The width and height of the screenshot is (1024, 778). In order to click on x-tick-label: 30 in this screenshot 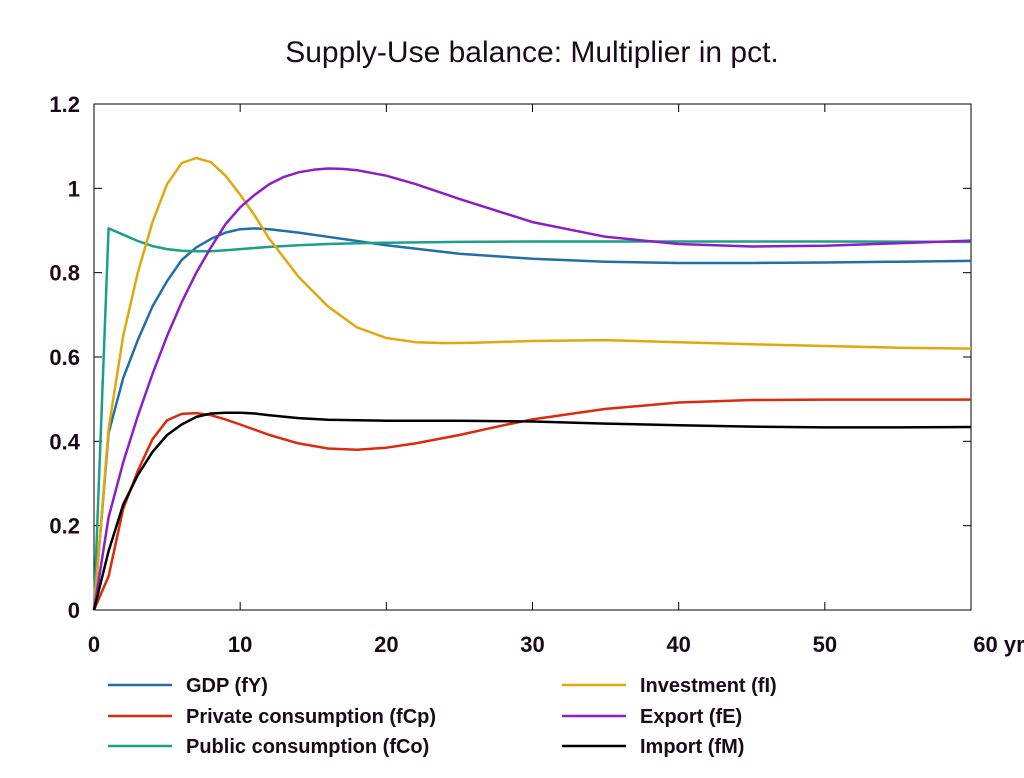, I will do `click(532, 644)`.